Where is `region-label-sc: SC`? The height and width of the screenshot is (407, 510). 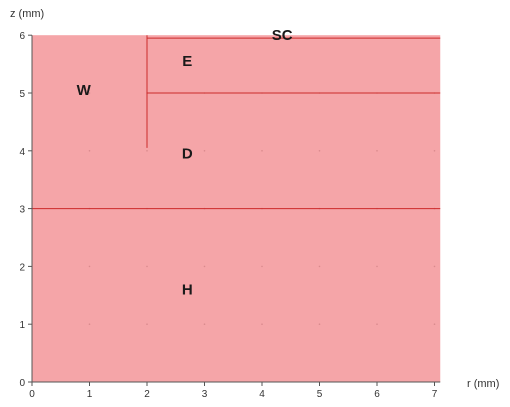
region-label-sc: SC is located at coordinates (282, 35).